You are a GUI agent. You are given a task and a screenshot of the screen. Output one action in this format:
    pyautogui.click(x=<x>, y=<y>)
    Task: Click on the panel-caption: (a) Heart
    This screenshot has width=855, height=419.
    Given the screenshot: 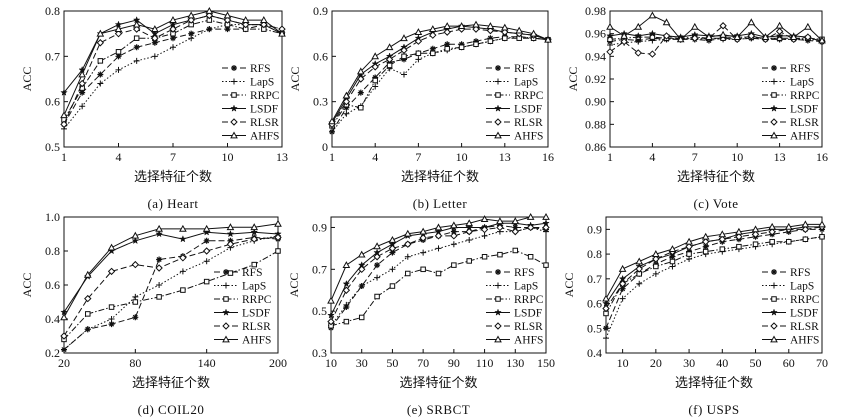 What is the action you would take?
    pyautogui.click(x=172, y=203)
    